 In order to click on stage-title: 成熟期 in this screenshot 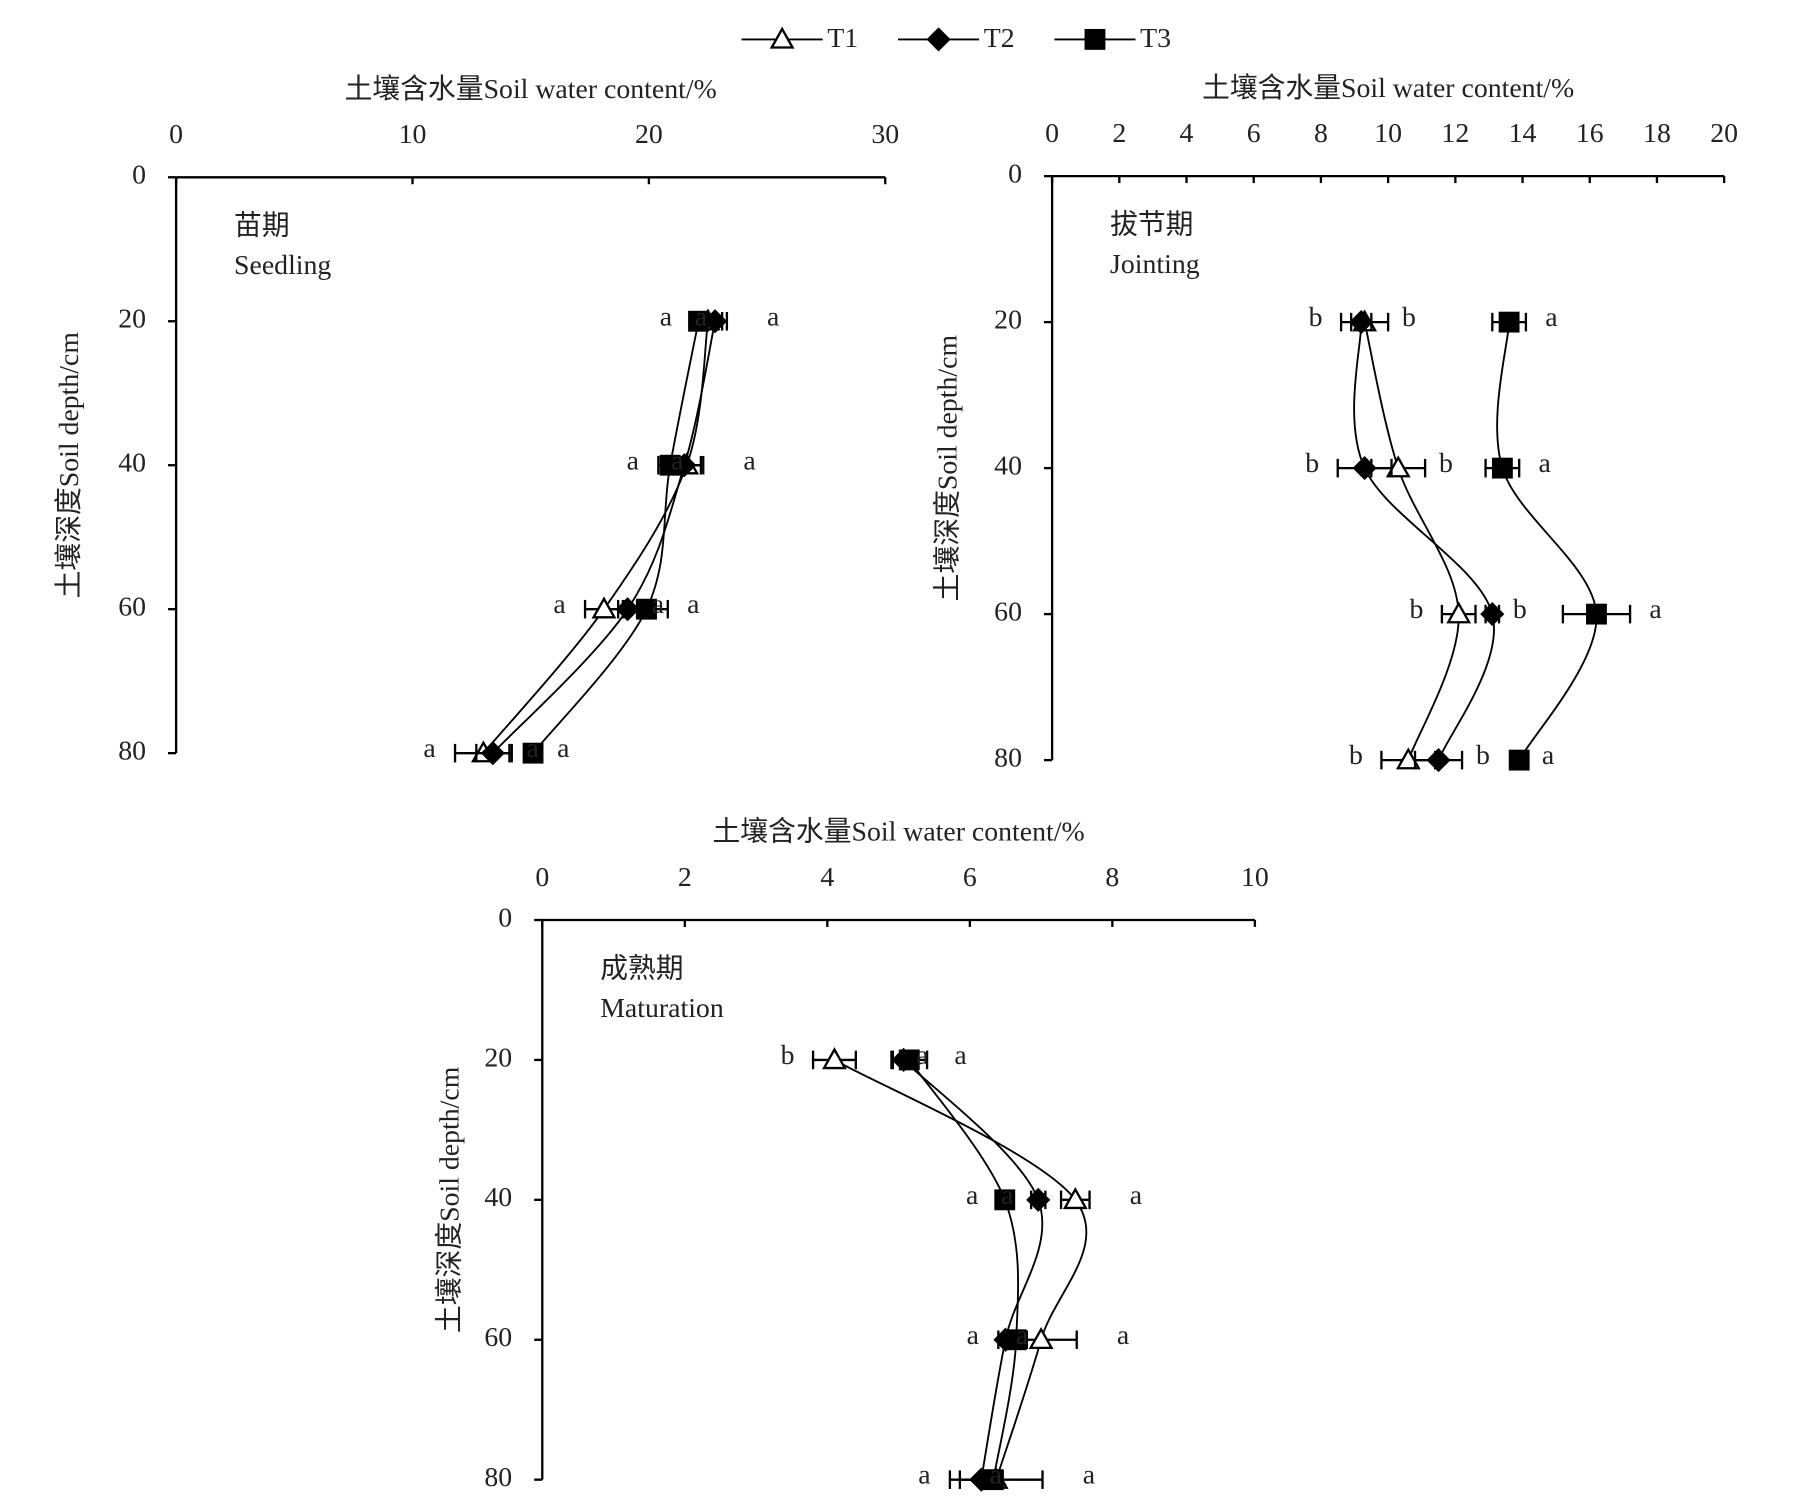, I will do `click(641, 968)`.